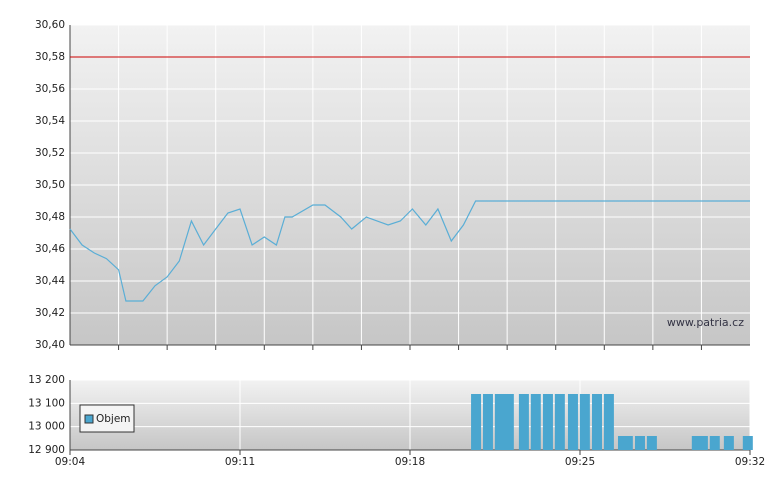 The height and width of the screenshot is (494, 780). I want to click on y-tick-label: 13 100, so click(46, 403).